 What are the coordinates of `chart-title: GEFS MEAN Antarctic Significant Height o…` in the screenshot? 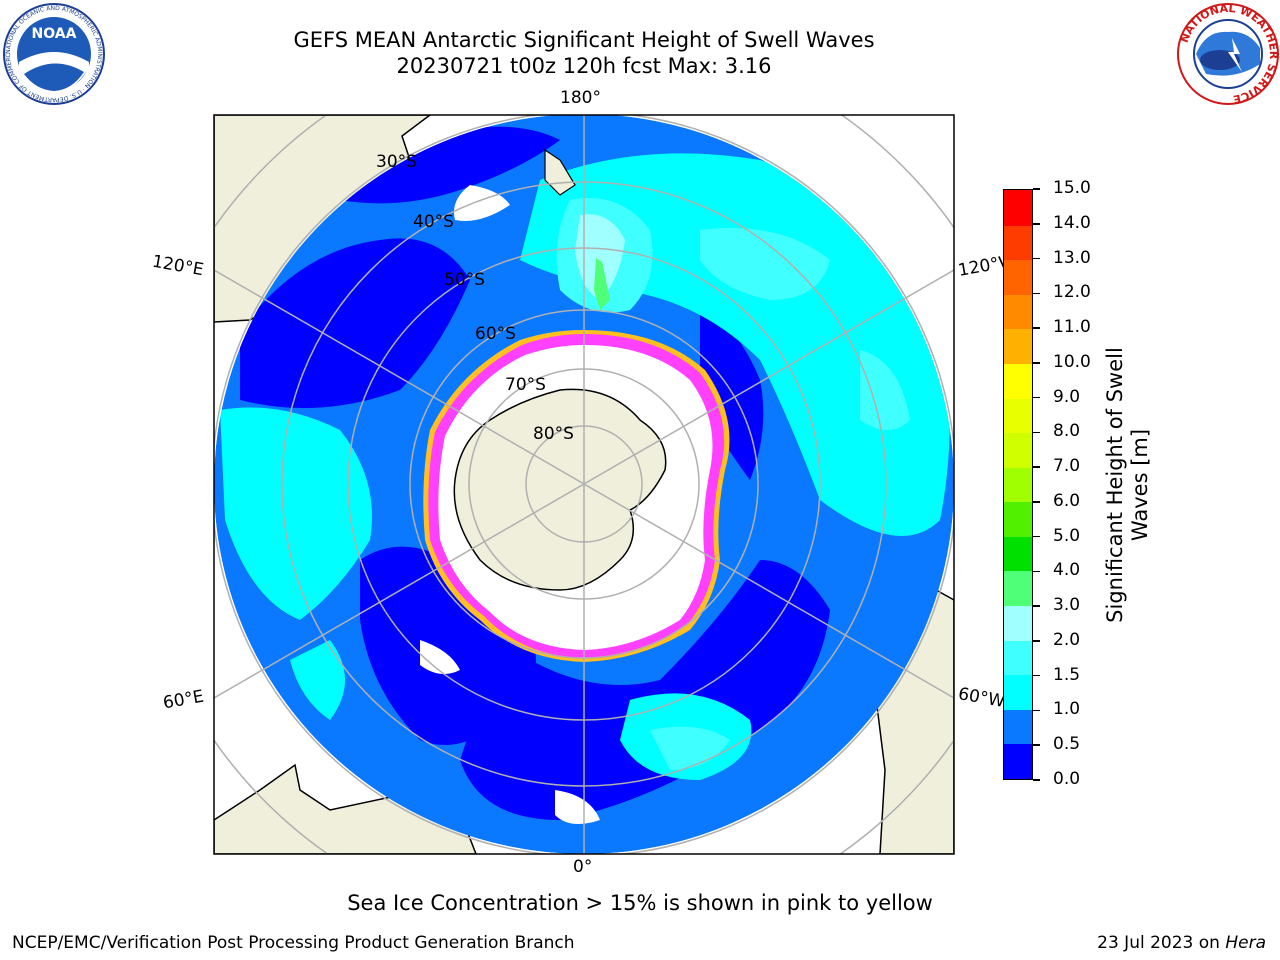 It's located at (584, 40).